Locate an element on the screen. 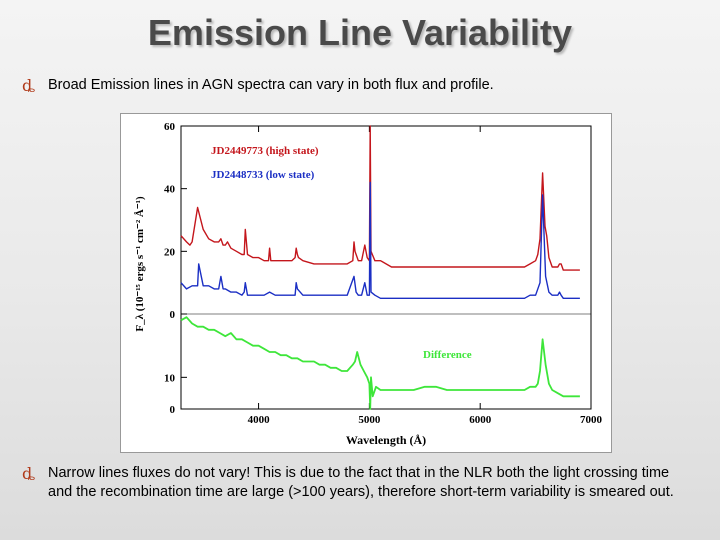  y-tick-label: 60 is located at coordinates (170, 127).